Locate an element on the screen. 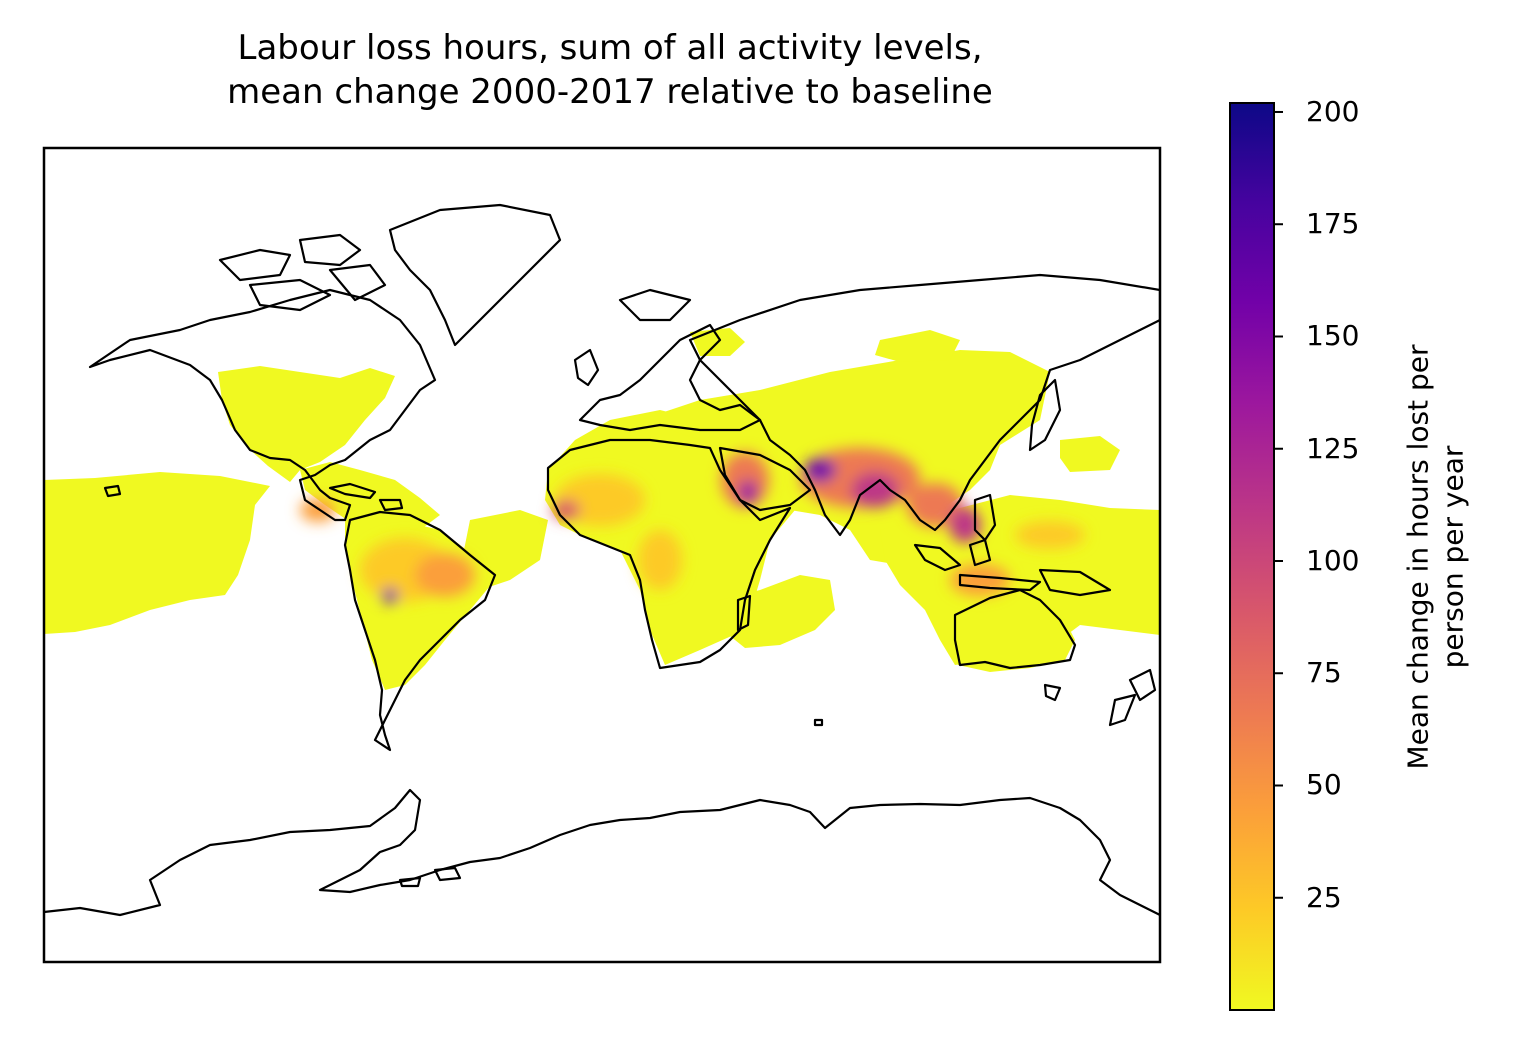  colorbar is located at coordinates (1252, 556).